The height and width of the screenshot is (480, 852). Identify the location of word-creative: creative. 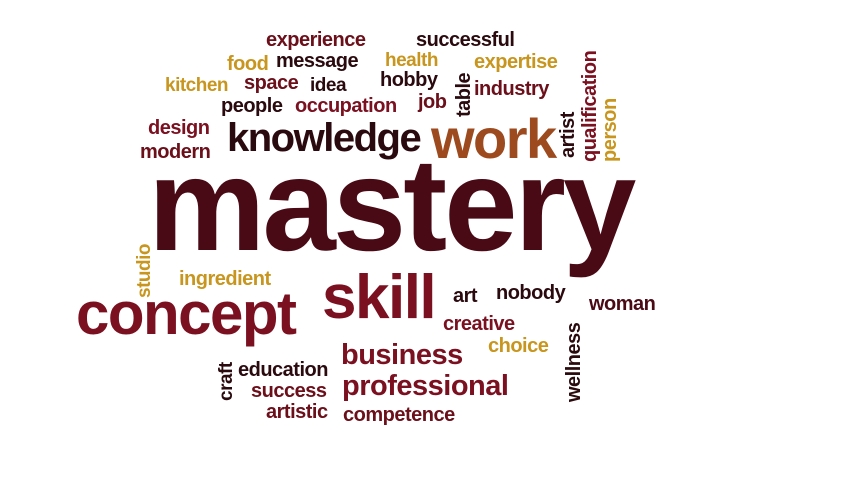
(479, 324).